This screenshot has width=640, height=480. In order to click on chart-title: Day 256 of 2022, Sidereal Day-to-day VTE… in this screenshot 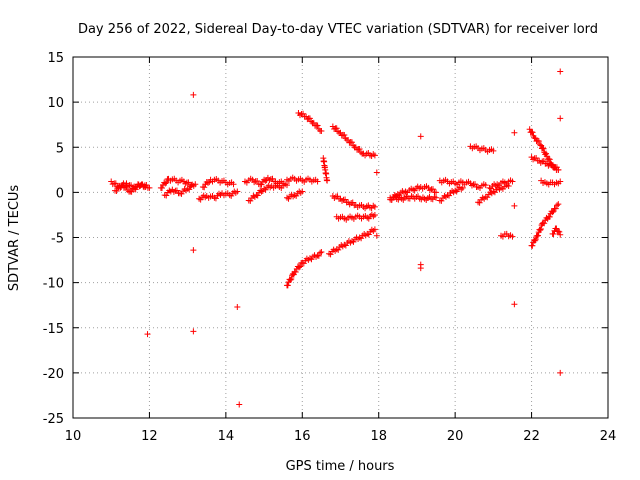, I will do `click(338, 29)`.